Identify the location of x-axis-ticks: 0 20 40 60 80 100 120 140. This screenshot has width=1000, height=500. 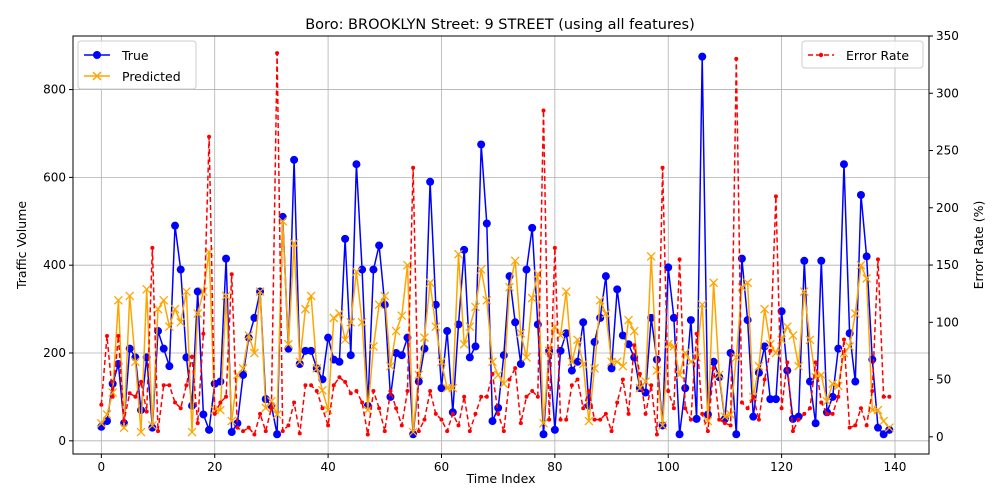
(502, 464).